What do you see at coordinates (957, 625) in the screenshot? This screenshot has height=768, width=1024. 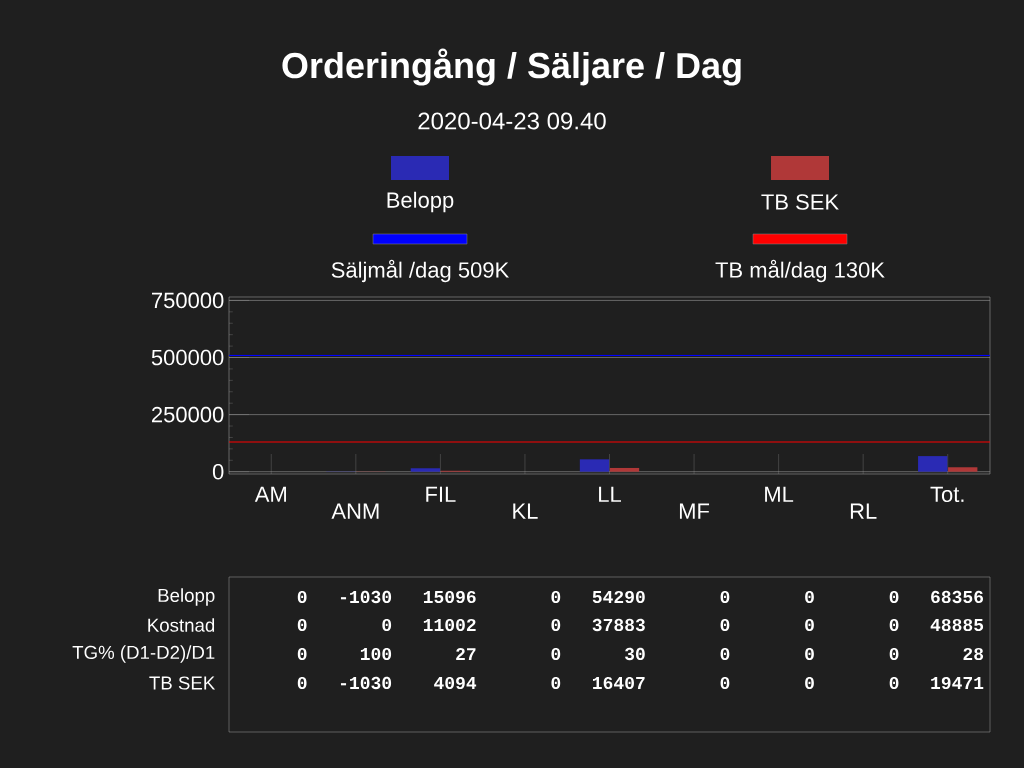 I see `text: 48885` at bounding box center [957, 625].